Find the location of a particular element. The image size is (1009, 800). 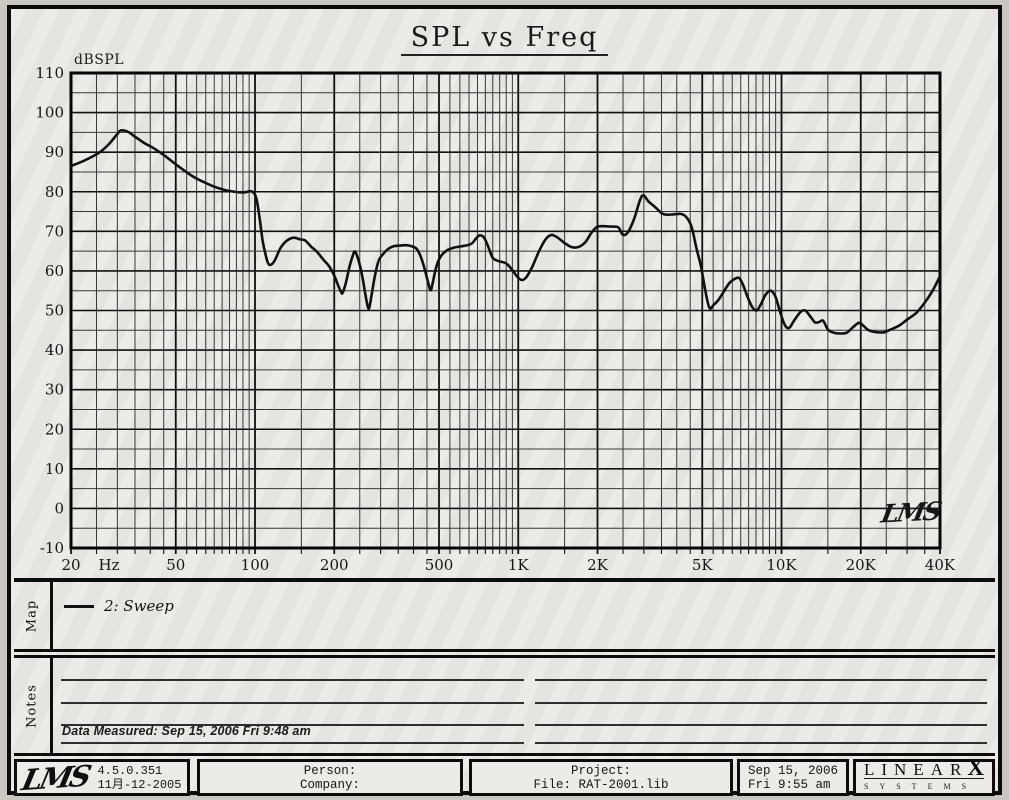

svg-text: 60 is located at coordinates (54, 271).